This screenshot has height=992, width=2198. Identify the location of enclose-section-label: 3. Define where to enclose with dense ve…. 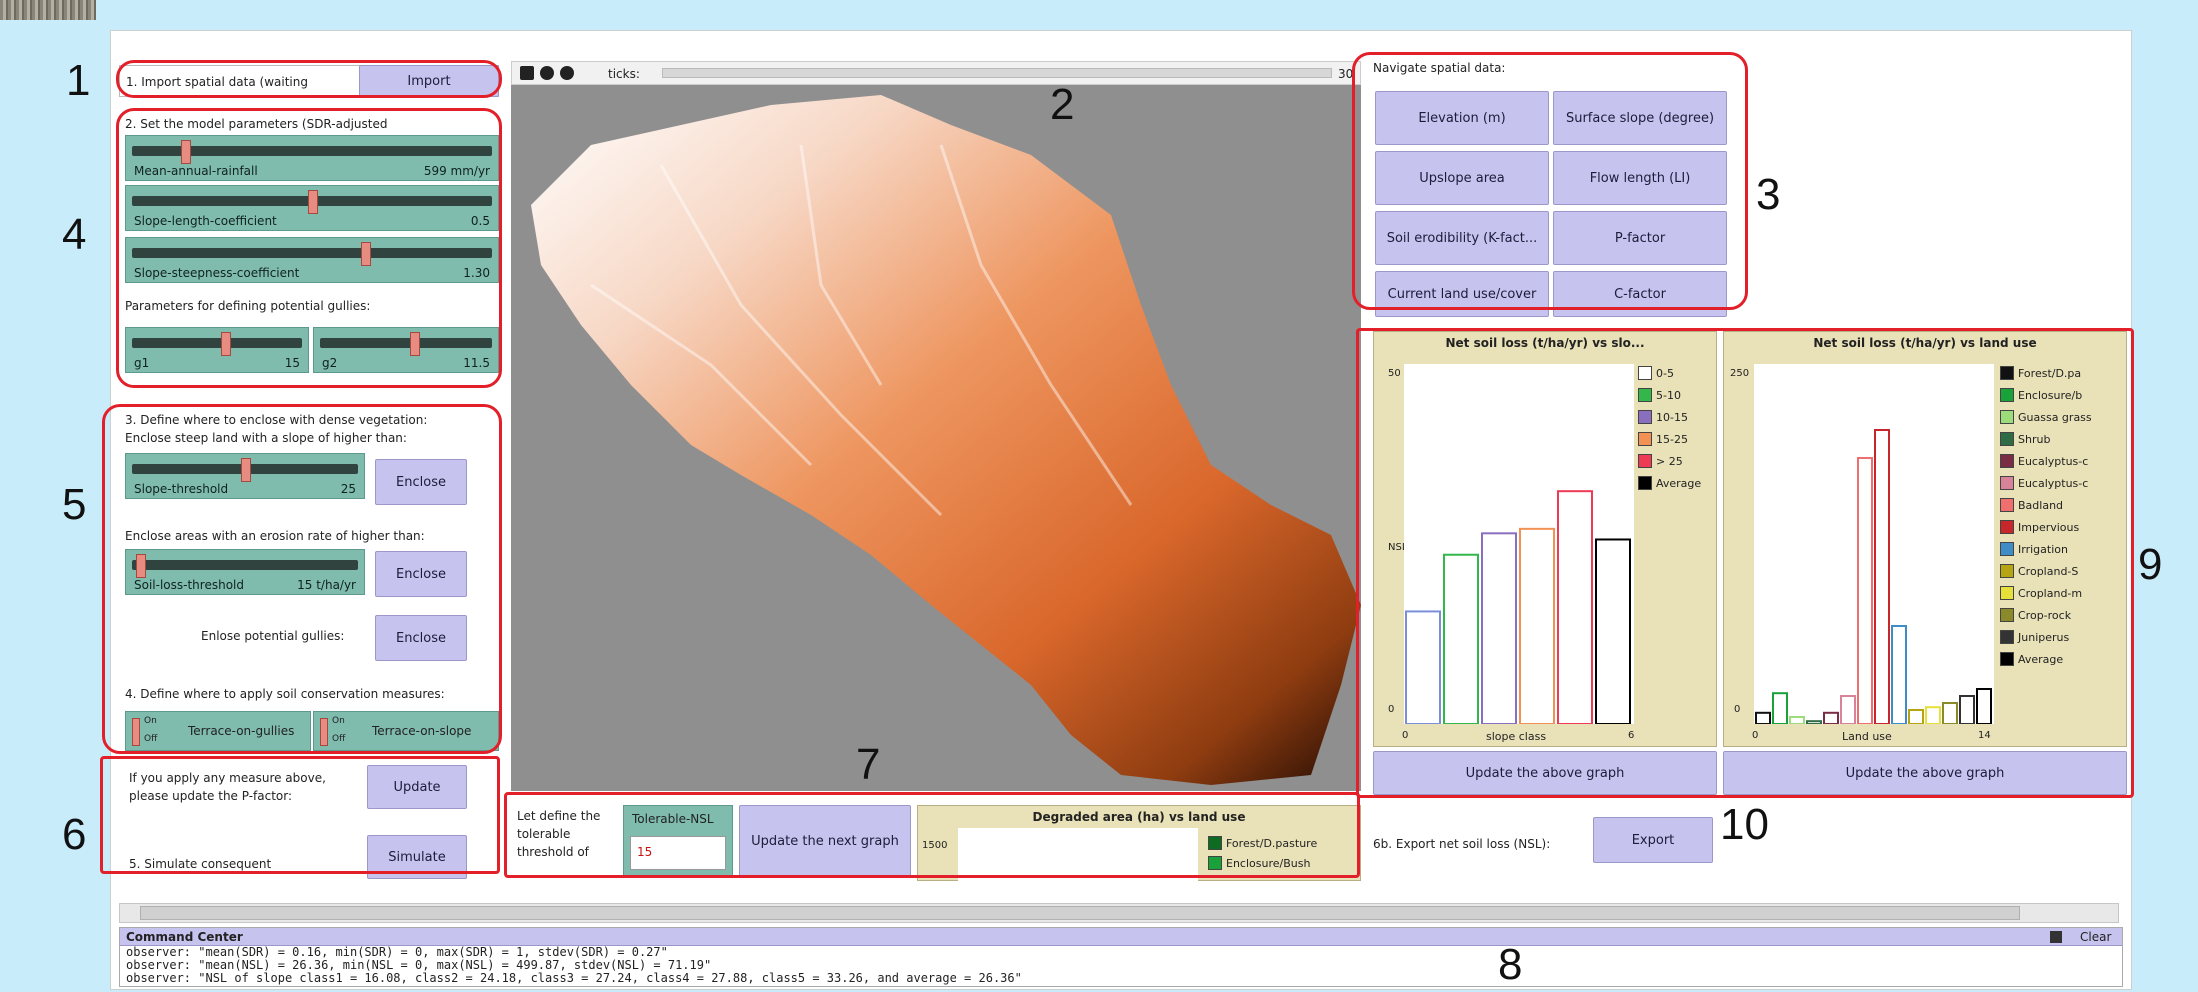
(276, 420).